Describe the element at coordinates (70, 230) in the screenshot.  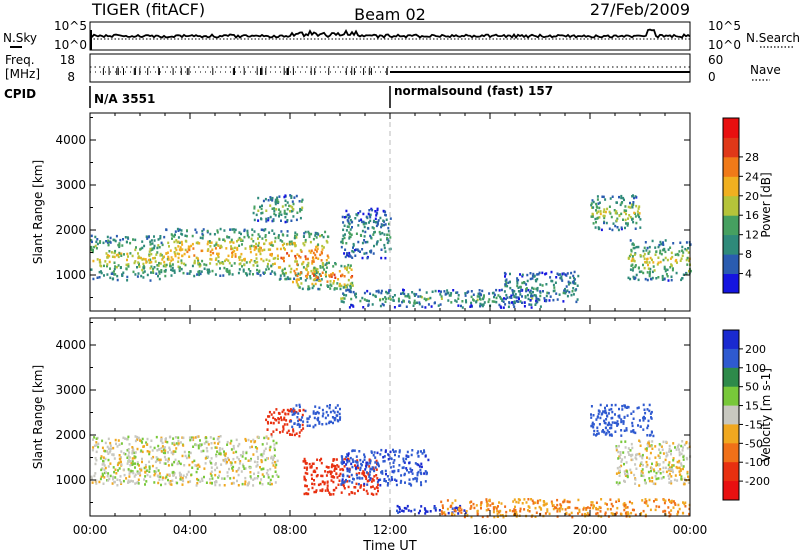
I see `power-ytick-label: 2000` at that location.